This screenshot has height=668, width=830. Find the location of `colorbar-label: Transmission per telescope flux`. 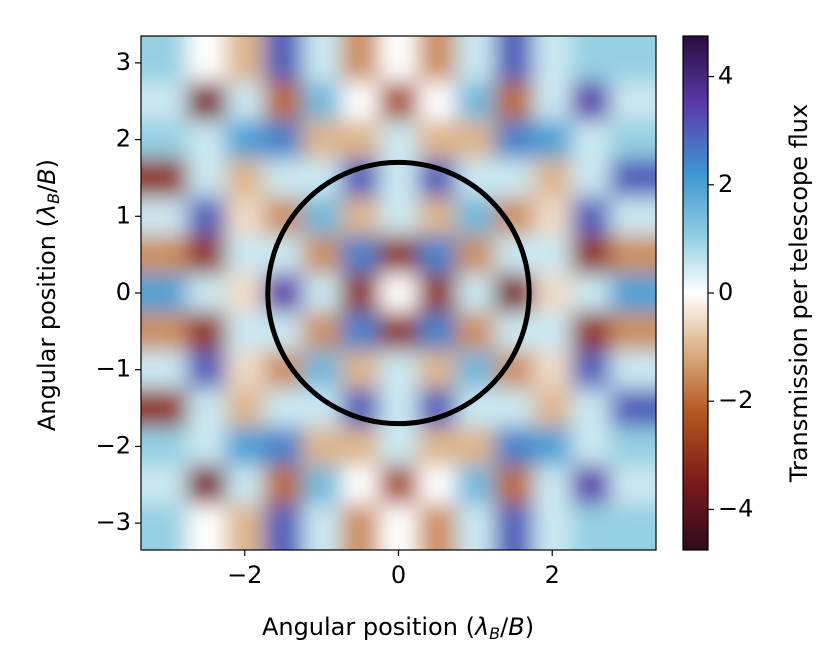

colorbar-label: Transmission per telescope flux is located at coordinates (799, 293).